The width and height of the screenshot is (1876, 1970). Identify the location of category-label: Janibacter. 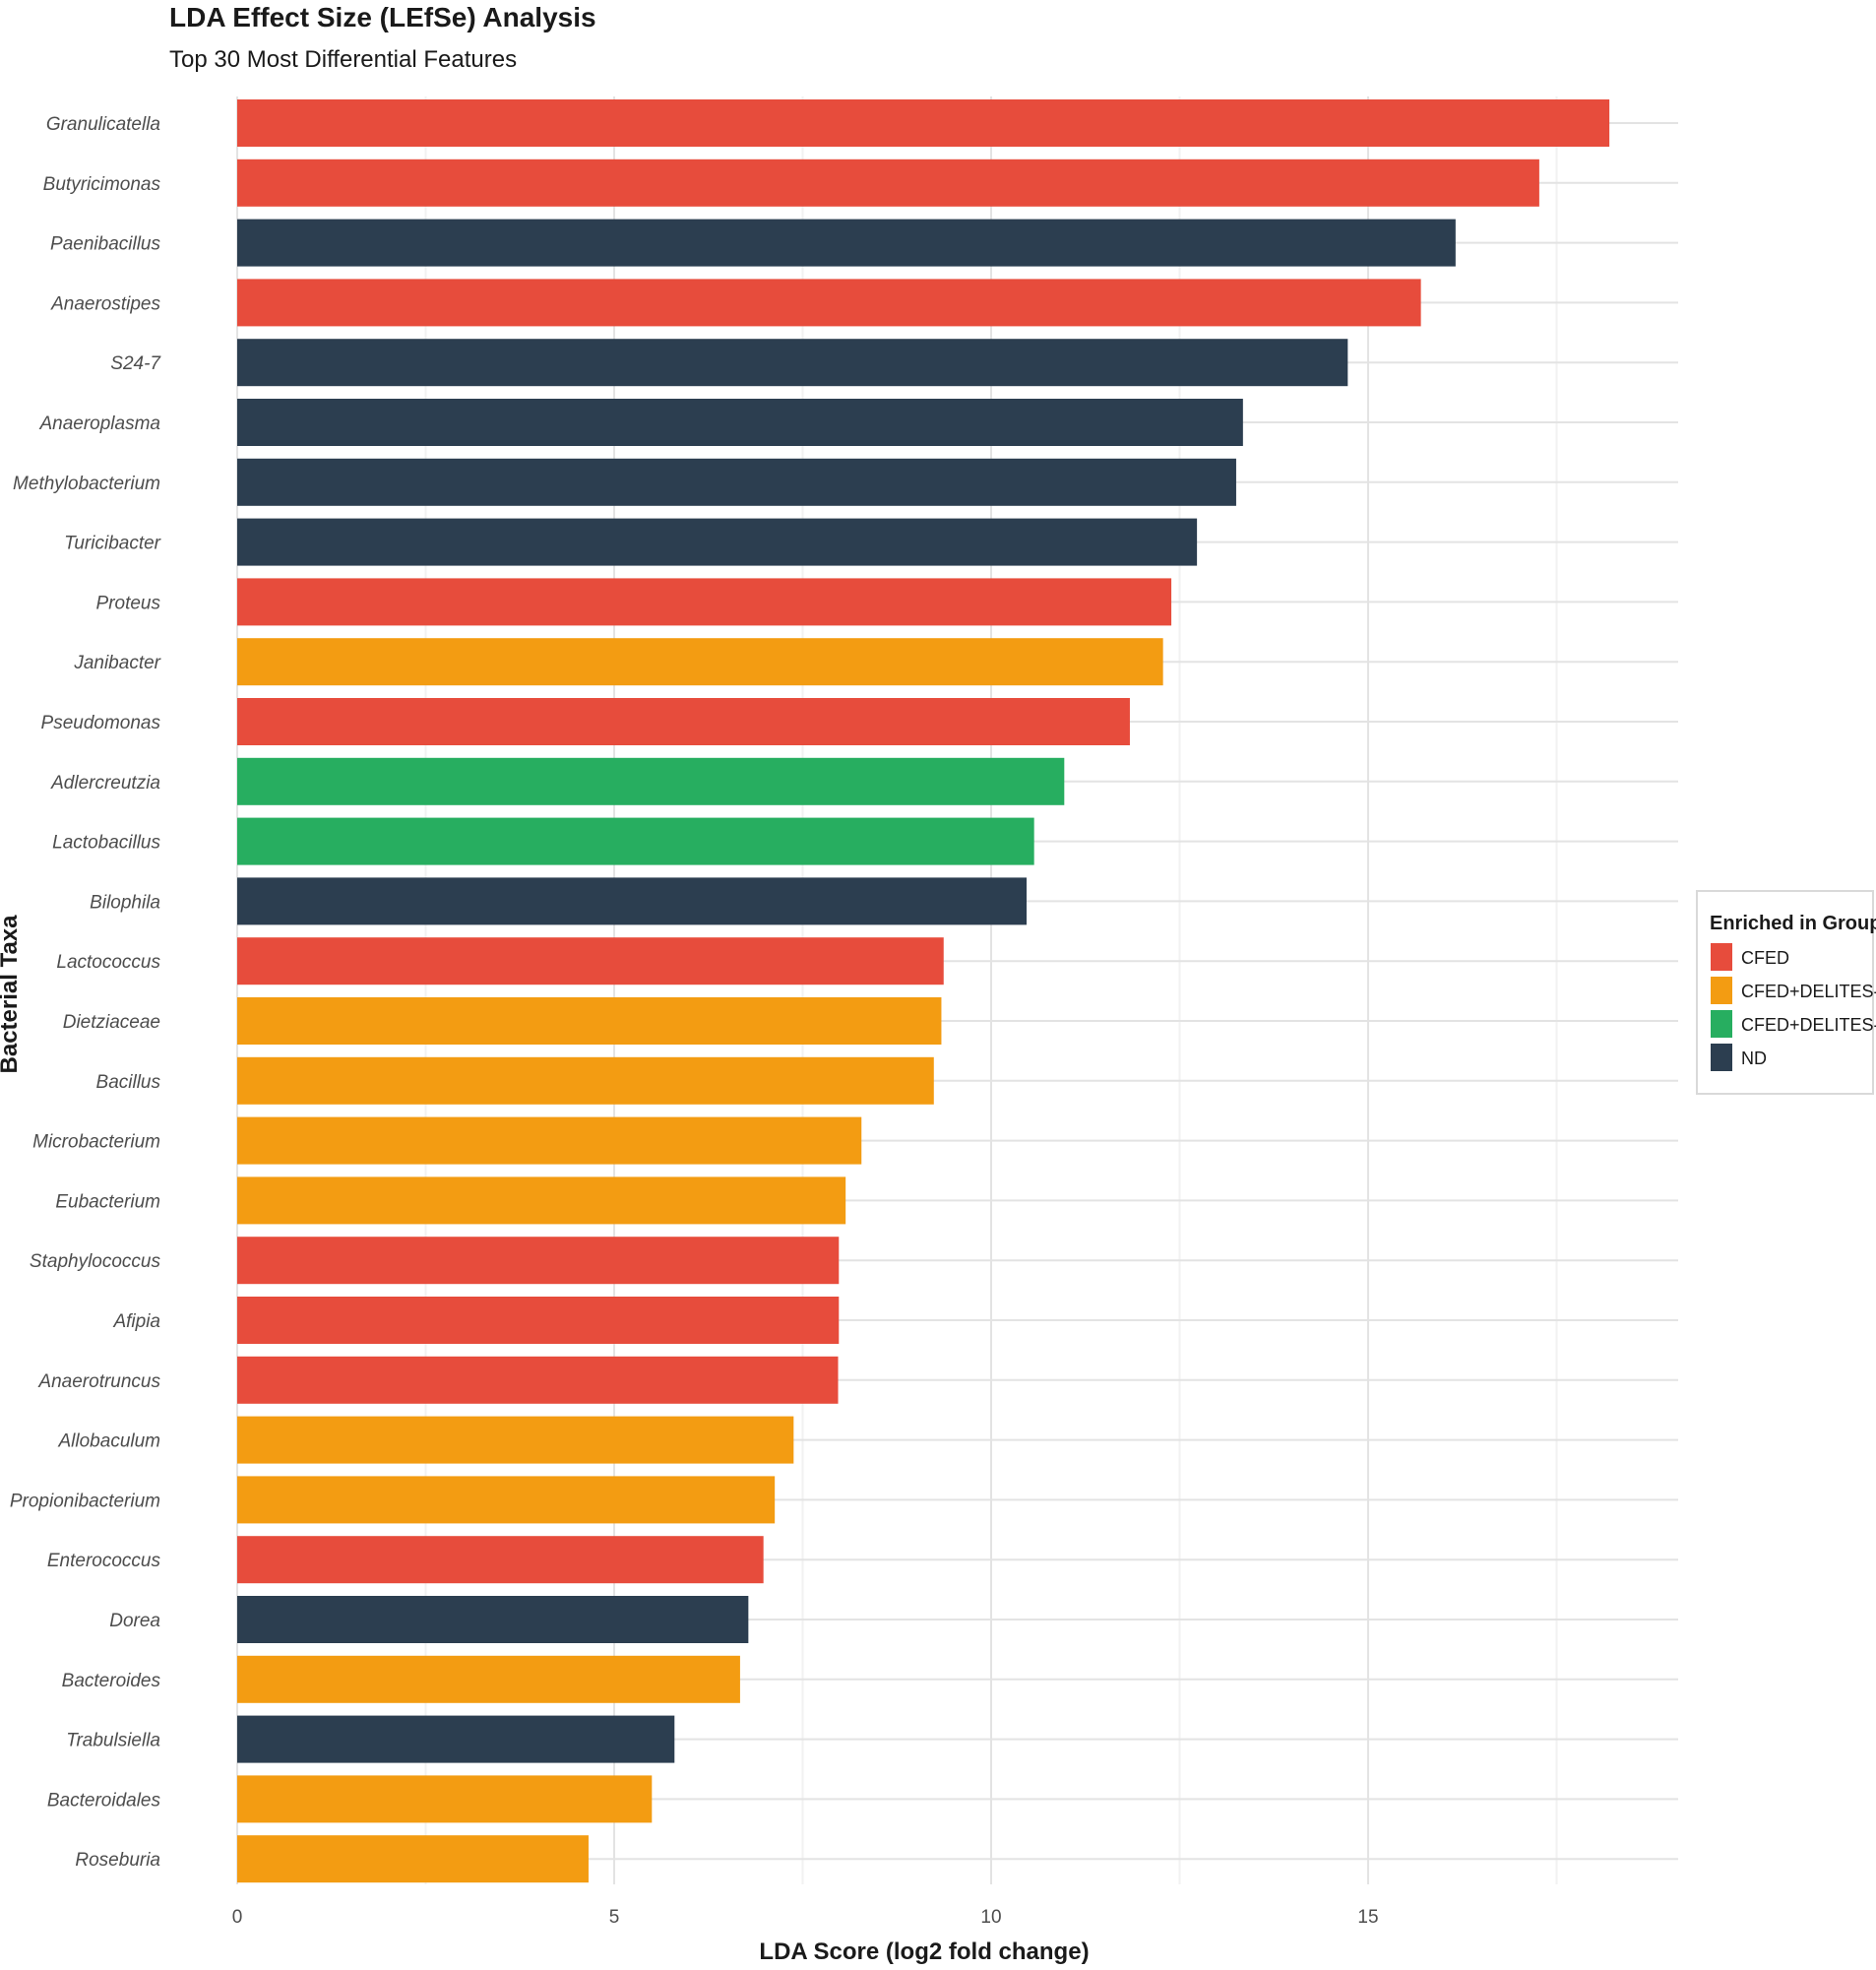
(116, 663).